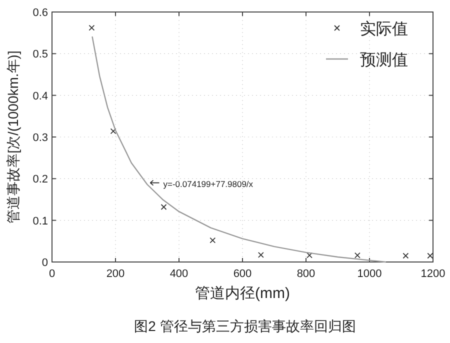 The height and width of the screenshot is (343, 450). What do you see at coordinates (179, 274) in the screenshot?
I see `x-tick-label: 400` at bounding box center [179, 274].